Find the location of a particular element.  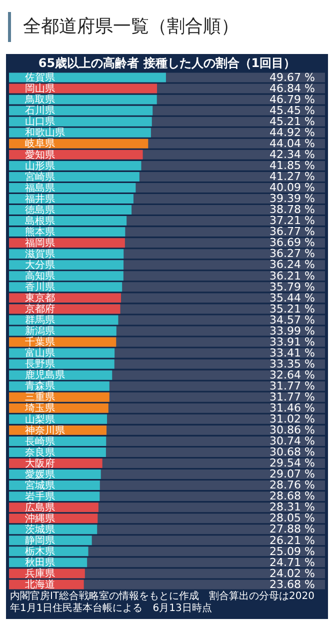

data-label: 49.67 % is located at coordinates (292, 77).